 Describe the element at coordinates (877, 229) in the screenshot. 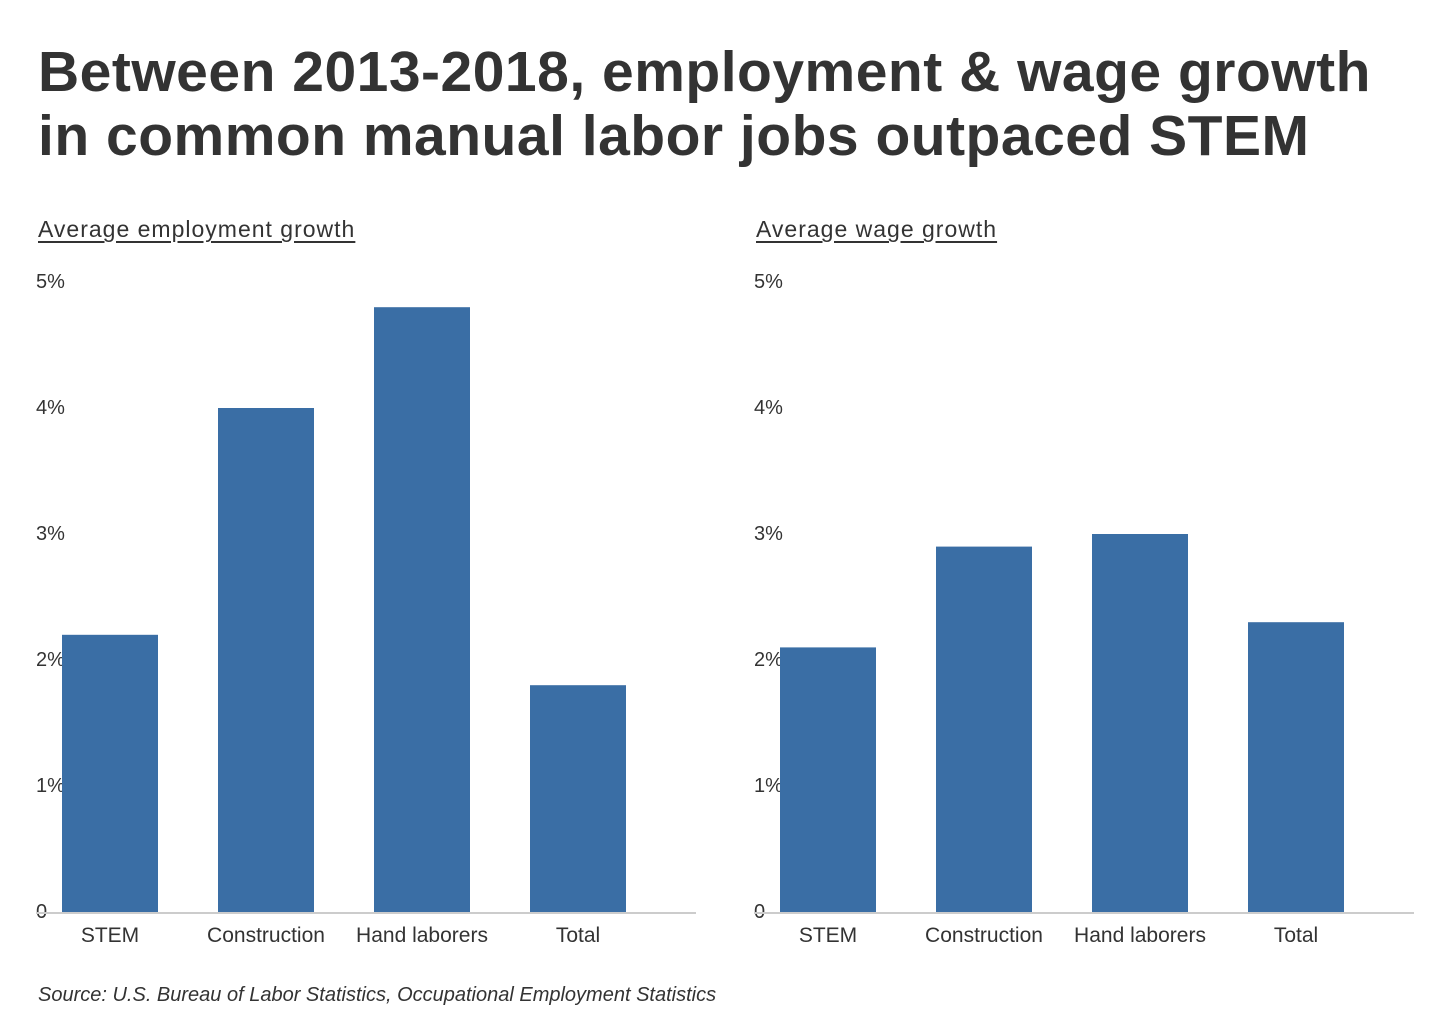

I see `chart-title-wage: Average wage growth` at that location.